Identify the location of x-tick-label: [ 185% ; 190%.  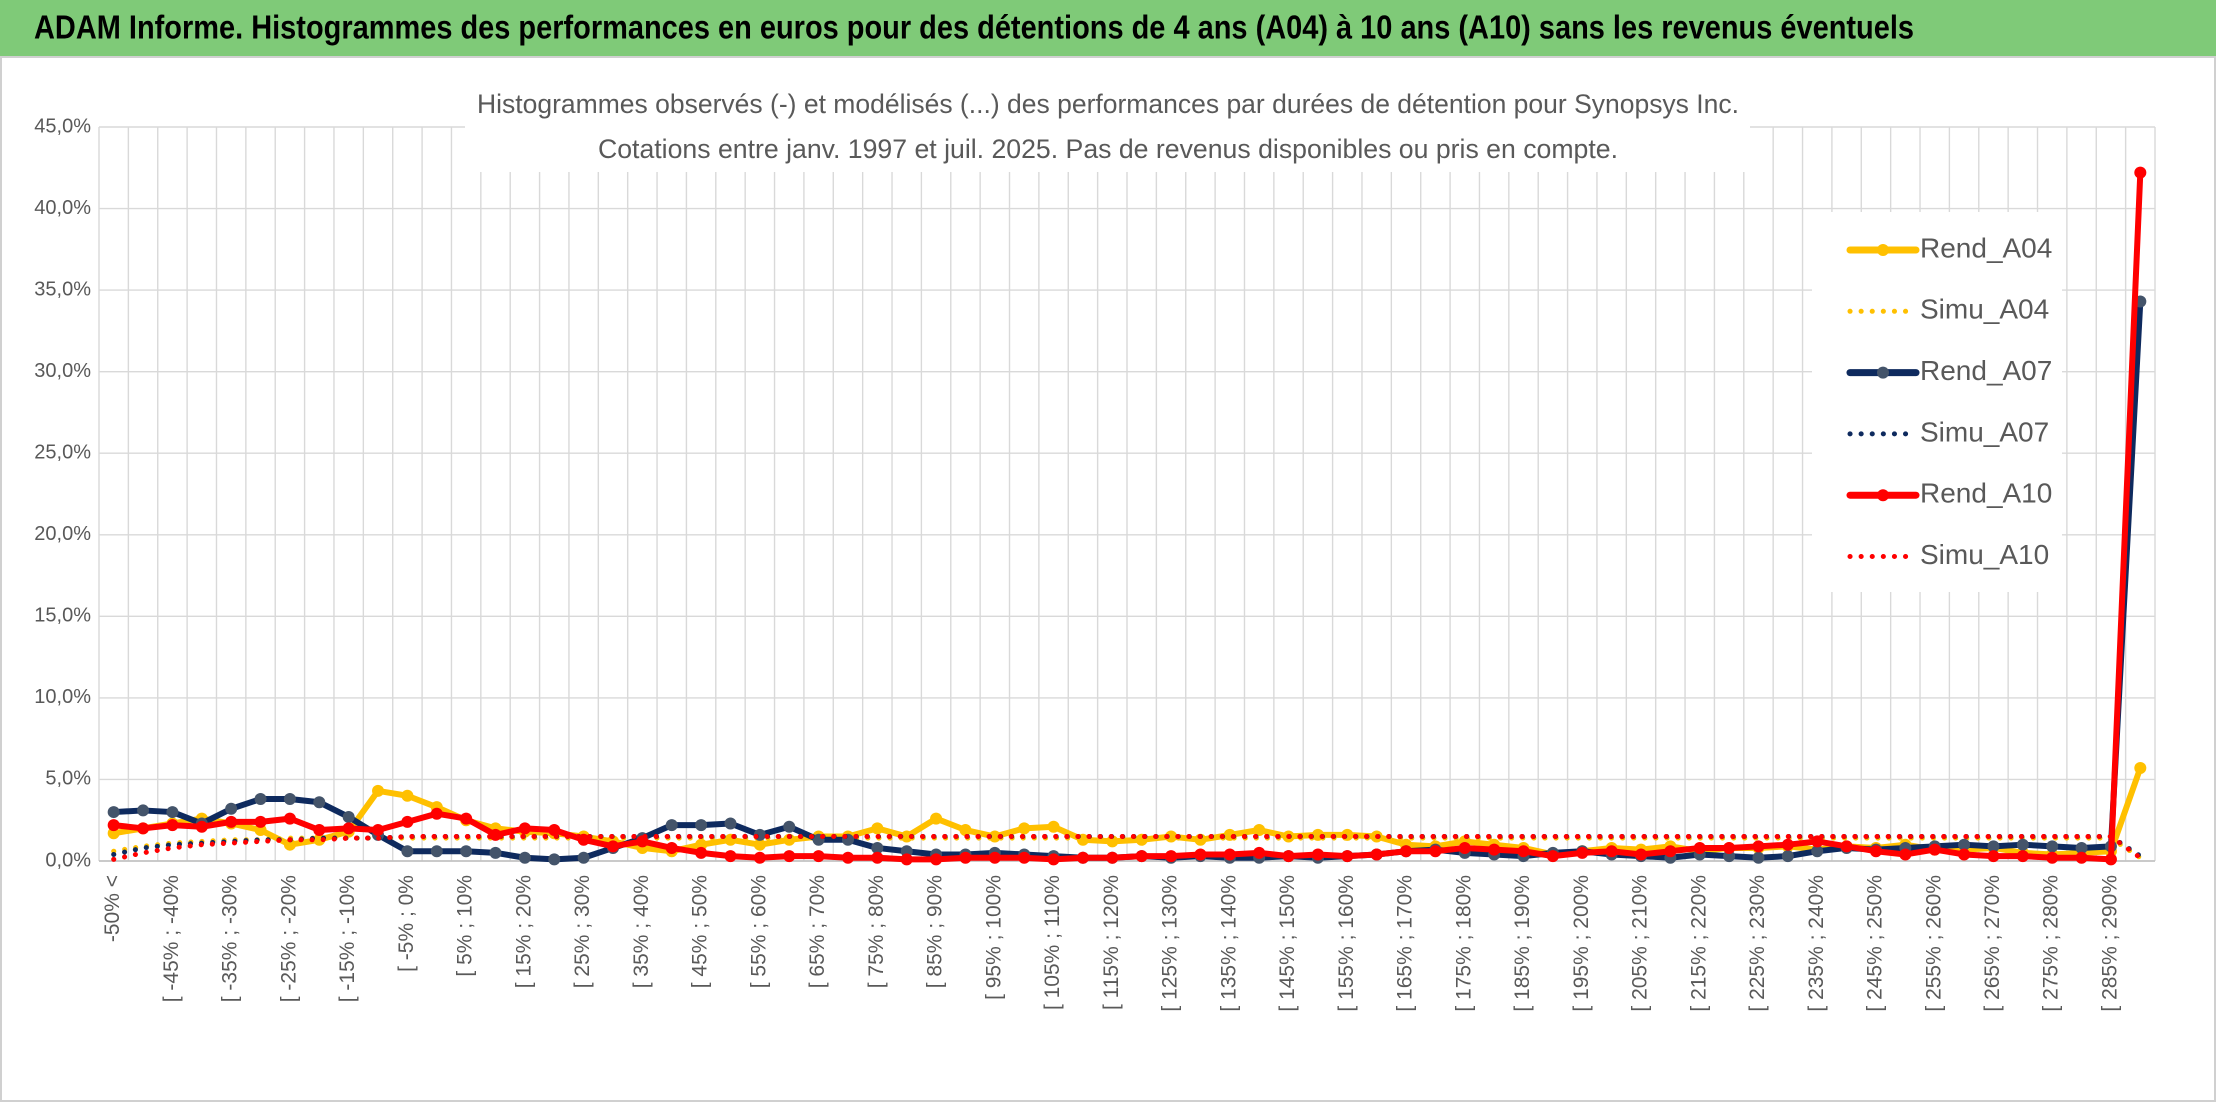
(1522, 943).